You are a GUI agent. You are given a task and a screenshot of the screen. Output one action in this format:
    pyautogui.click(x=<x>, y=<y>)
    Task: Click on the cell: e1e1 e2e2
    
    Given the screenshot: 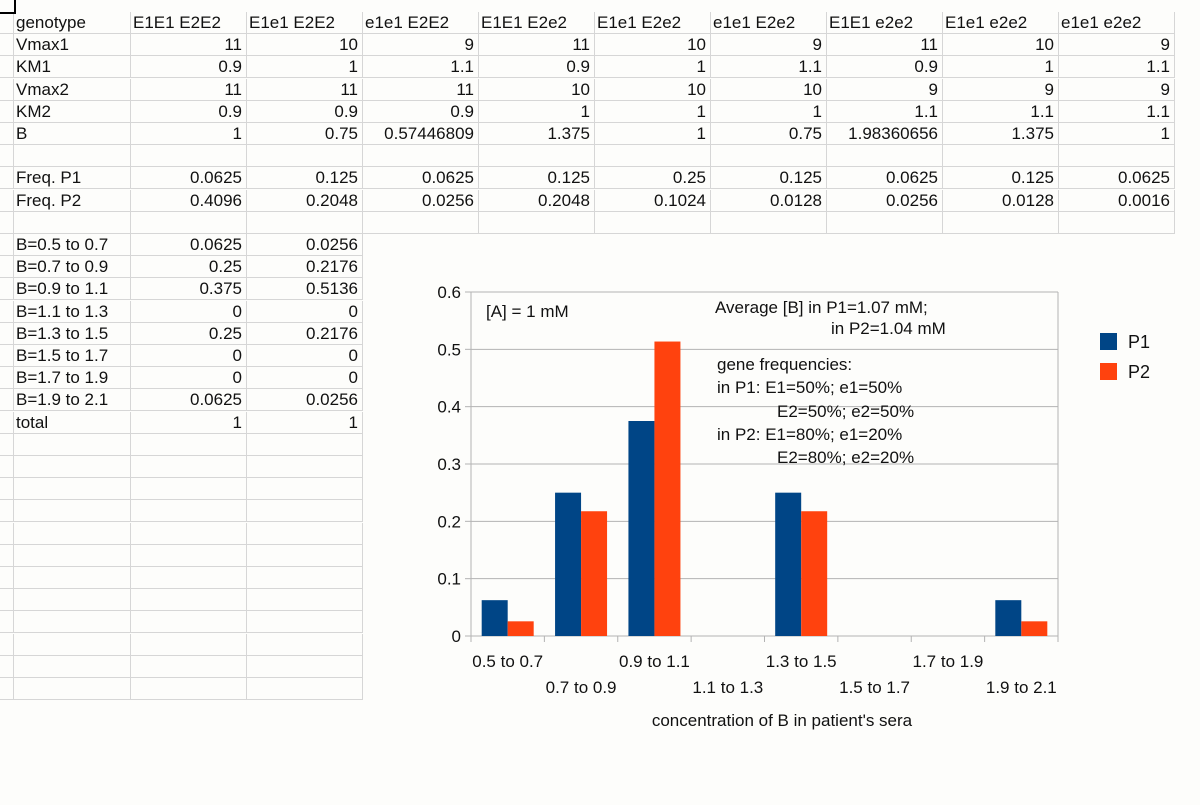 What is the action you would take?
    pyautogui.click(x=1117, y=23)
    